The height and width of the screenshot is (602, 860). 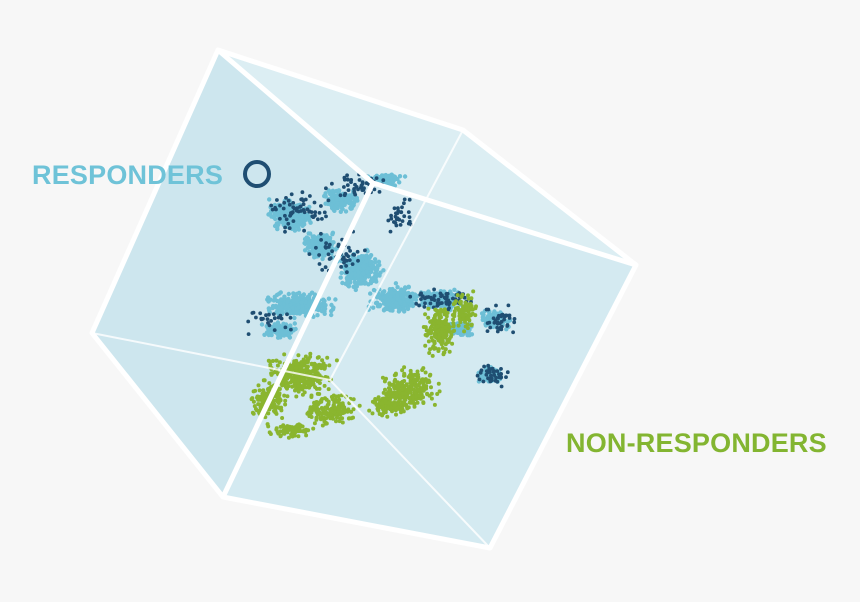 What do you see at coordinates (298, 340) in the screenshot?
I see `cube-front-edge` at bounding box center [298, 340].